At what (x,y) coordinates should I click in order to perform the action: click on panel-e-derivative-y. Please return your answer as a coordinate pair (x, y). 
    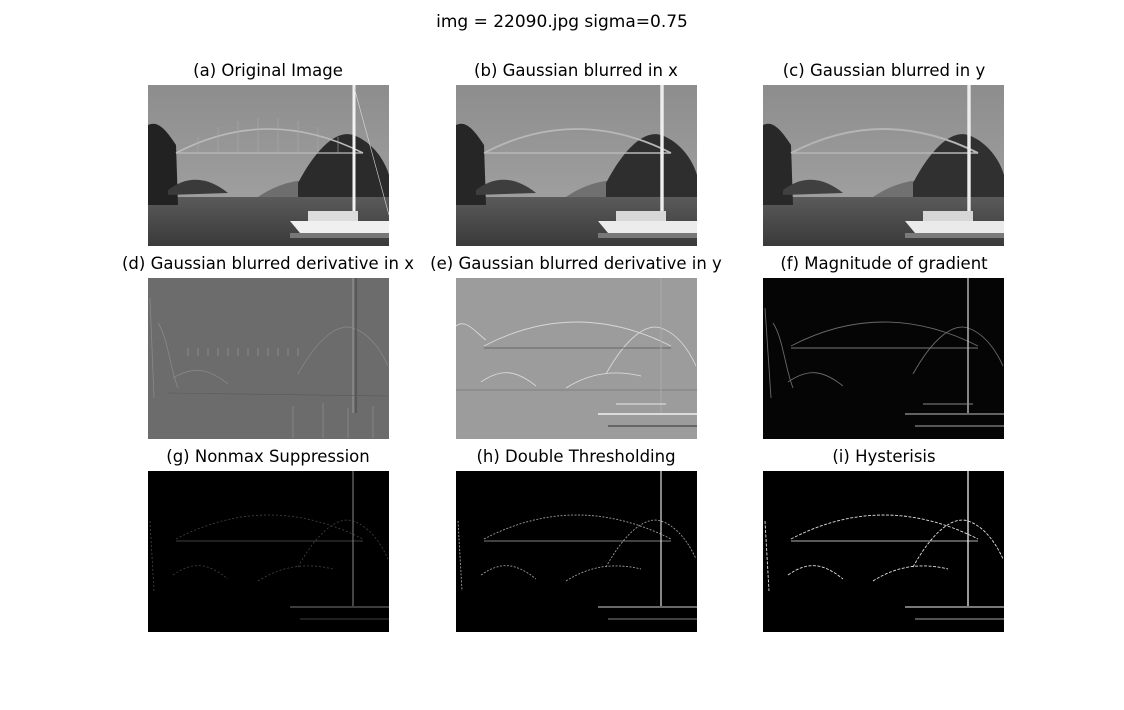
    Looking at the image, I should click on (576, 358).